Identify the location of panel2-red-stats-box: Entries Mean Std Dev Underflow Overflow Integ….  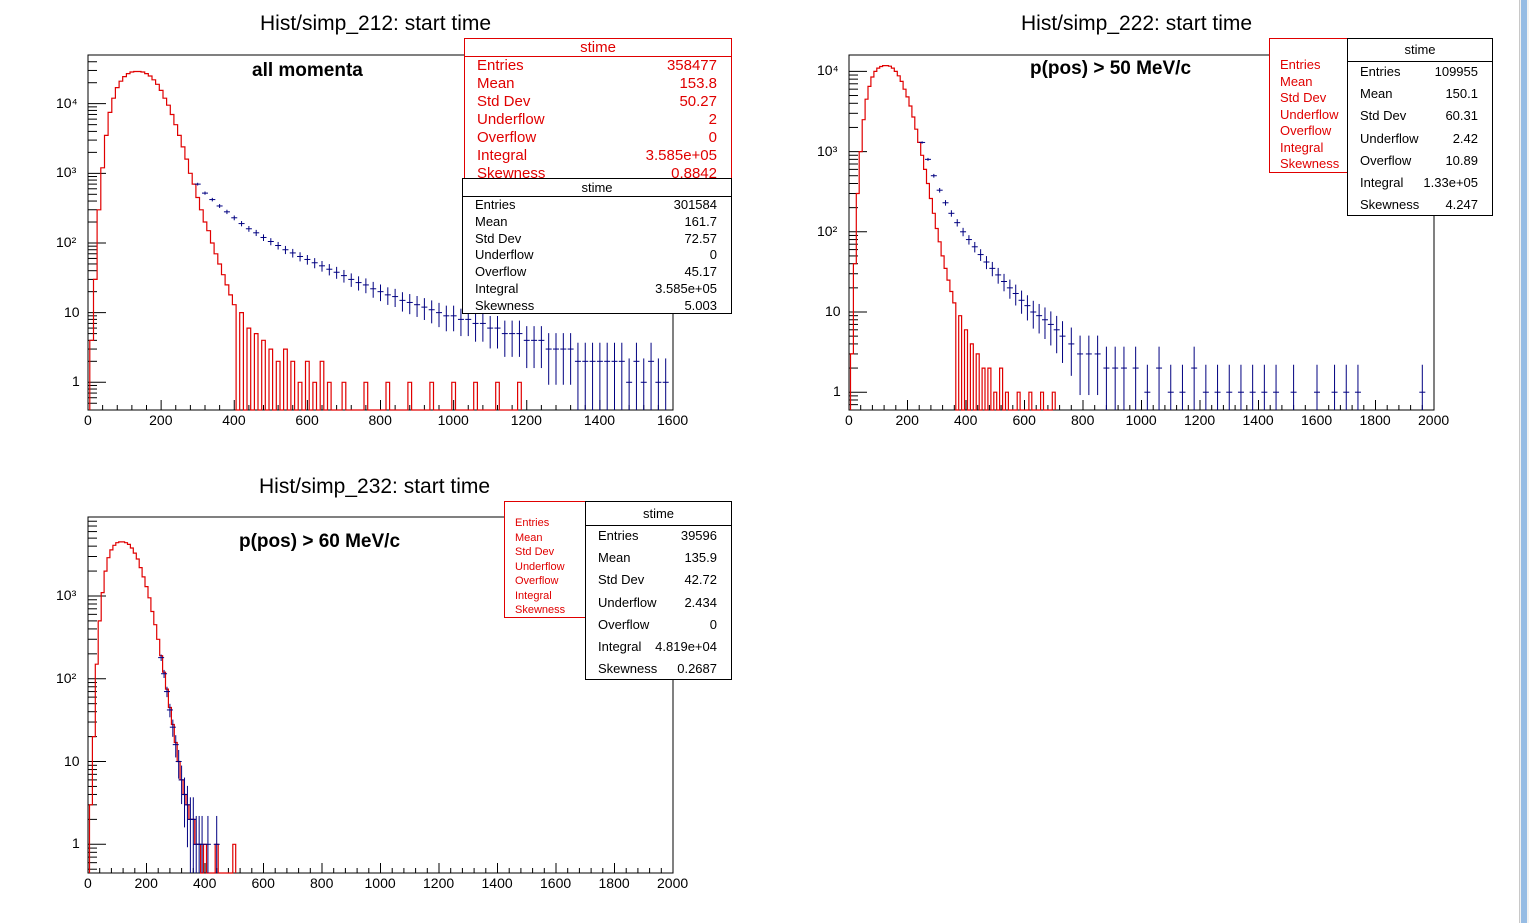
(1313, 105).